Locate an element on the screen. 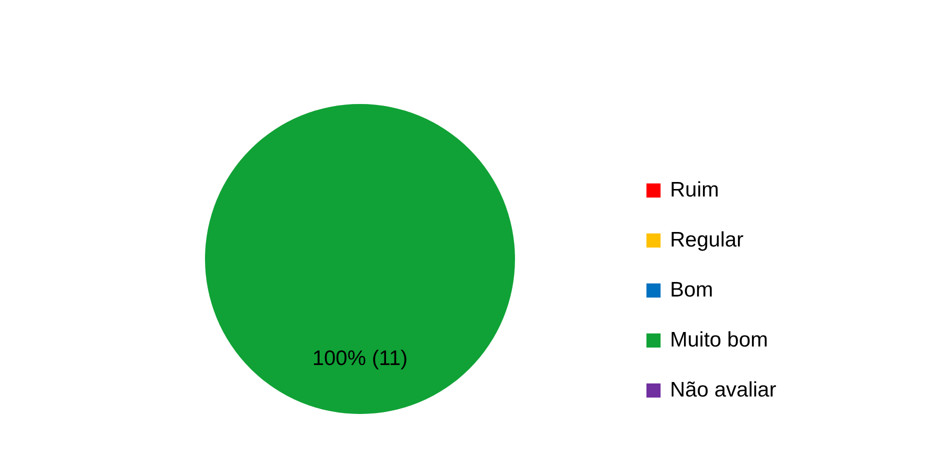 The width and height of the screenshot is (941, 453). legend-label: Muito bom is located at coordinates (719, 340).